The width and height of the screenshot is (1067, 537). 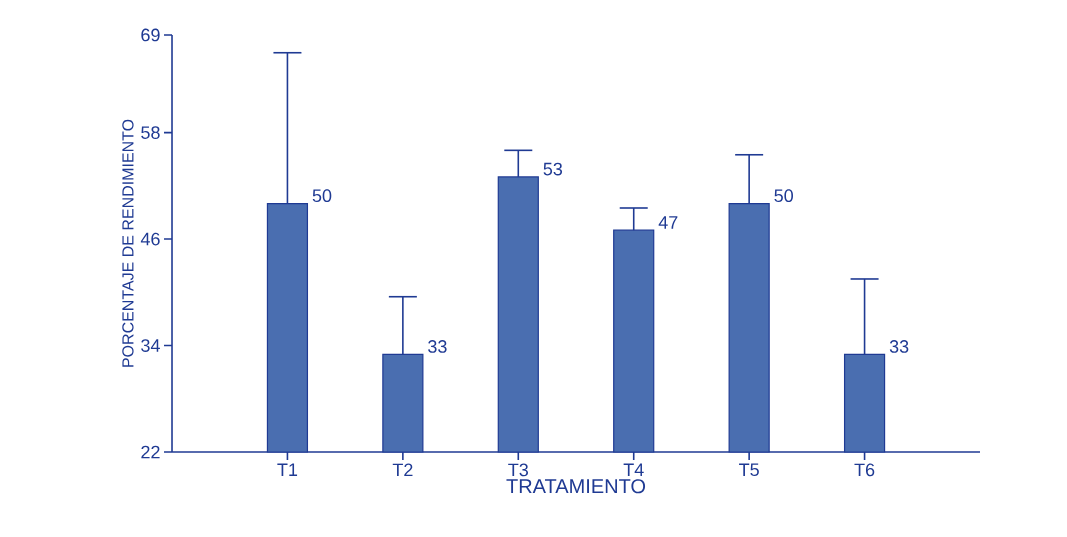 What do you see at coordinates (749, 470) in the screenshot?
I see `x-tick-label: T5` at bounding box center [749, 470].